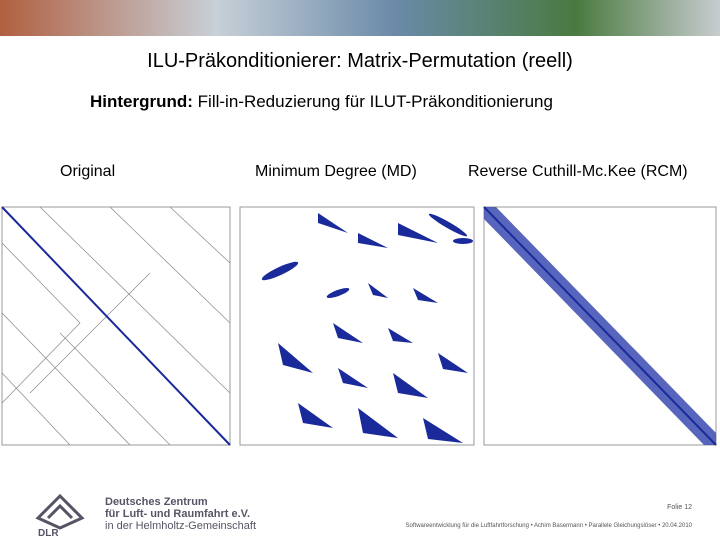 The height and width of the screenshot is (540, 720). Describe the element at coordinates (116, 326) in the screenshot. I see `spy-original` at that location.